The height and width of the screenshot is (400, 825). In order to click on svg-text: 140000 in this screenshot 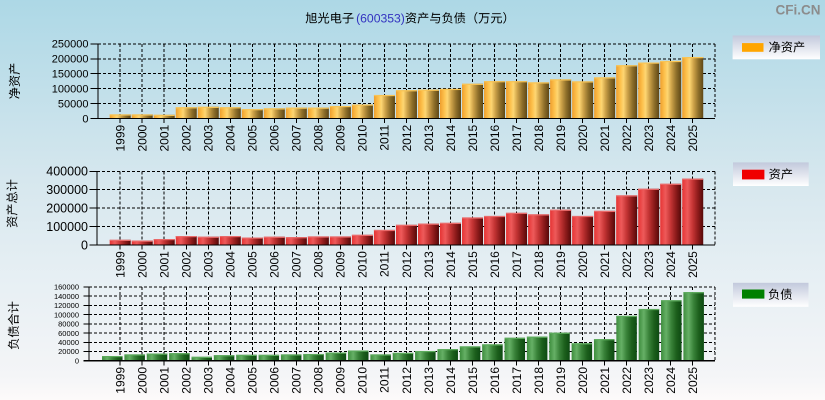, I will do `click(66, 296)`.